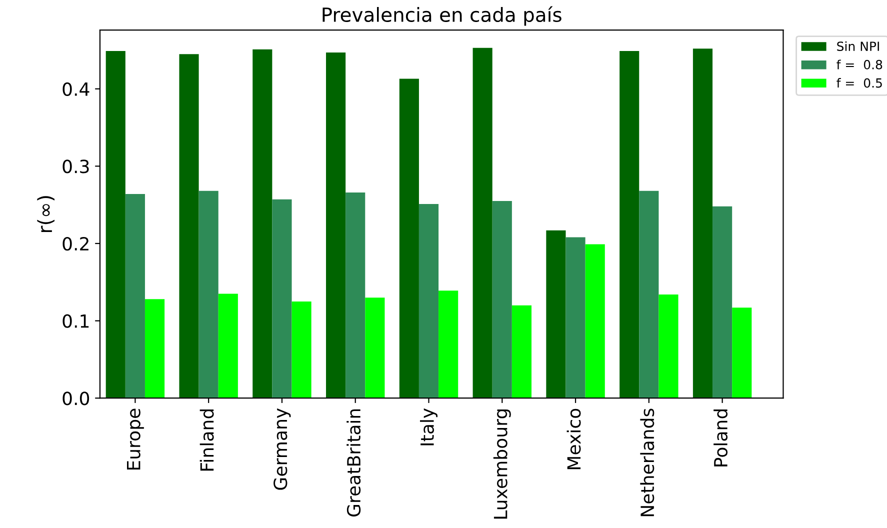 The width and height of the screenshot is (887, 528). Describe the element at coordinates (502, 464) in the screenshot. I see `x-tick-label: Luxembourg` at that location.